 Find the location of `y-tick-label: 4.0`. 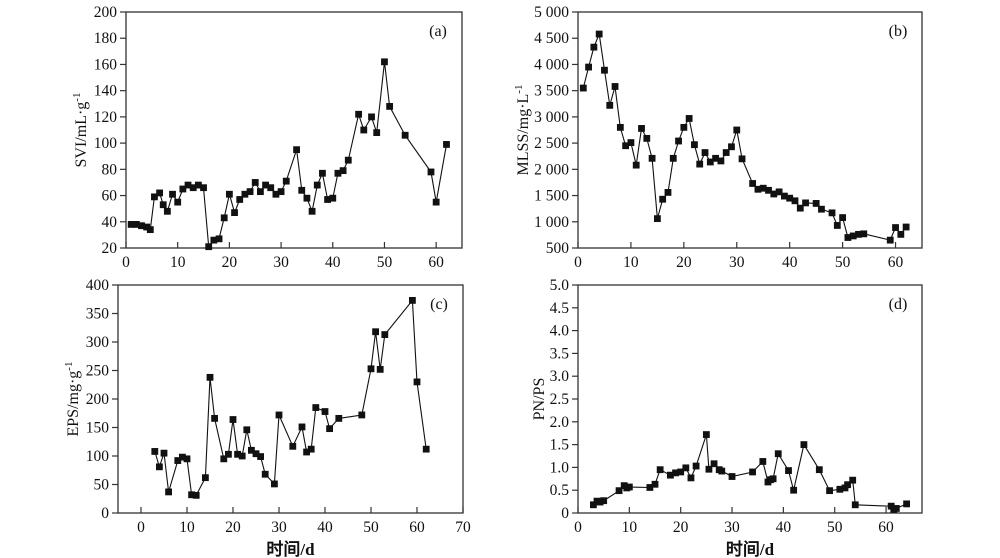

y-tick-label: 4.0 is located at coordinates (560, 331).